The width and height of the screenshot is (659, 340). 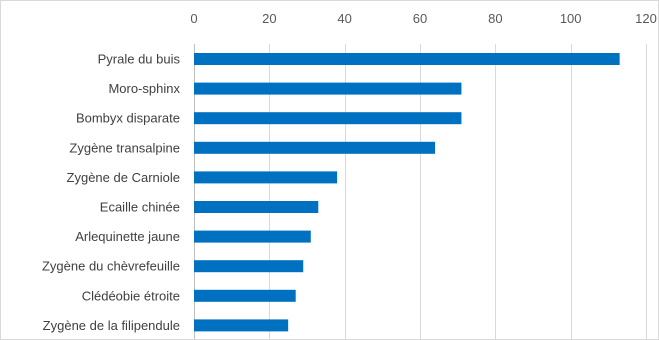 I want to click on x-tick-label: 0, so click(x=193, y=18).